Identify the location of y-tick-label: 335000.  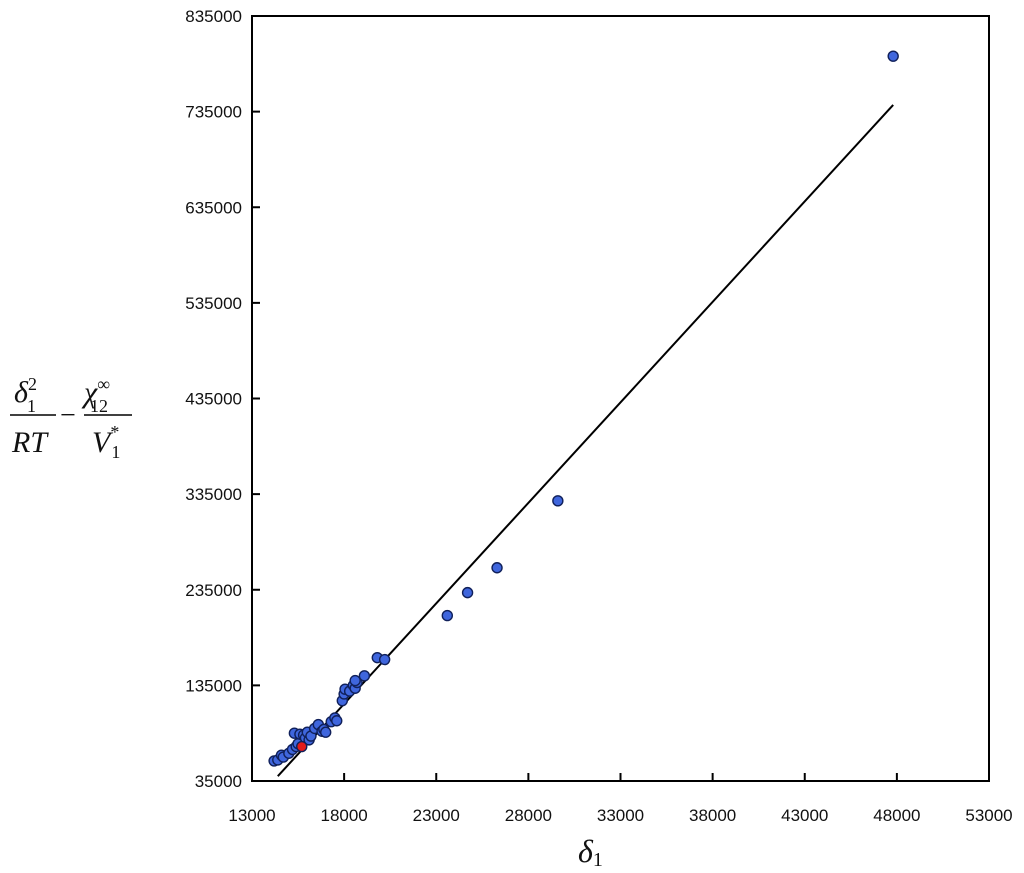
(213, 494).